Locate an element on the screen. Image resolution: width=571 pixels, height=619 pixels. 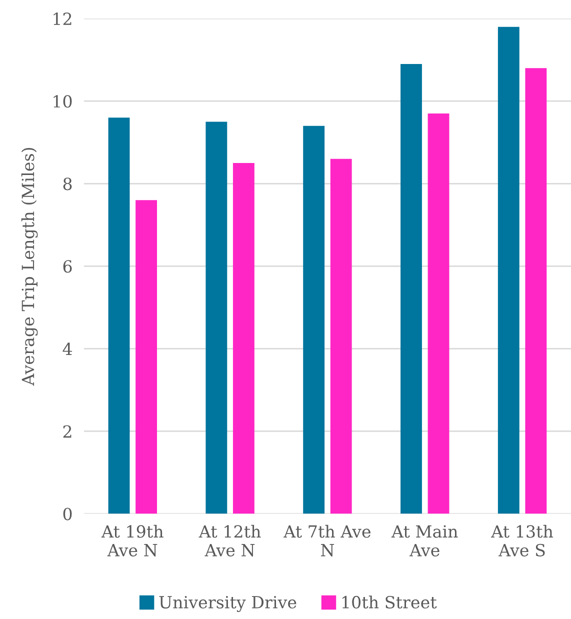
legend-label: 10th Street is located at coordinates (389, 602).